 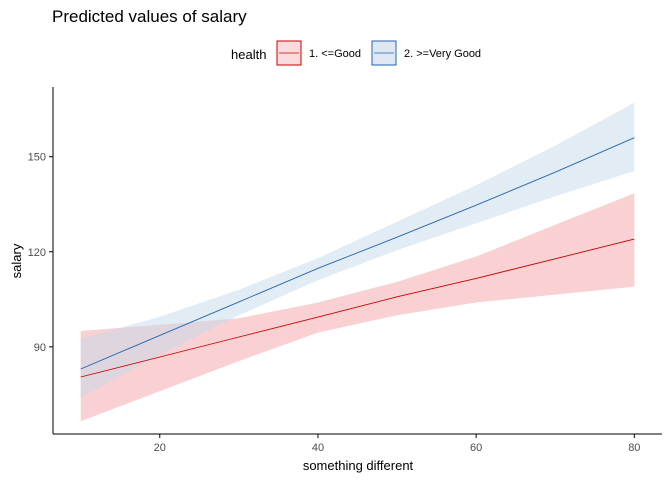 What do you see at coordinates (248, 54) in the screenshot?
I see `legend-title: health` at bounding box center [248, 54].